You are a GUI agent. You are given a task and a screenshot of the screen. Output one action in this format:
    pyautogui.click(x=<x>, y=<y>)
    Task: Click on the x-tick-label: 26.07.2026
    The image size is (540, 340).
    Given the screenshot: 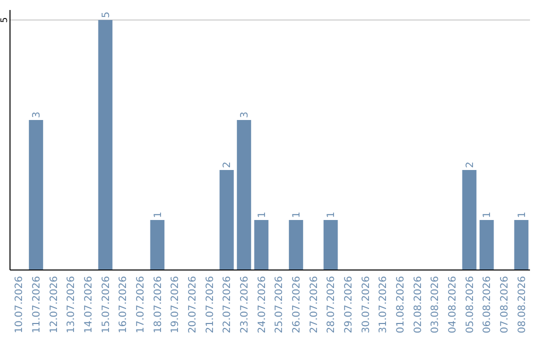 What is the action you would take?
    pyautogui.click(x=297, y=305)
    